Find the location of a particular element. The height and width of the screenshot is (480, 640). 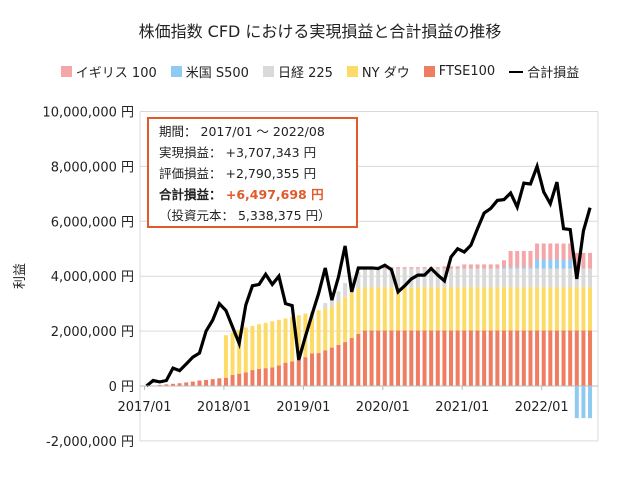

realized-row: 実現損益： +3,707,343 円 is located at coordinates (257, 152).